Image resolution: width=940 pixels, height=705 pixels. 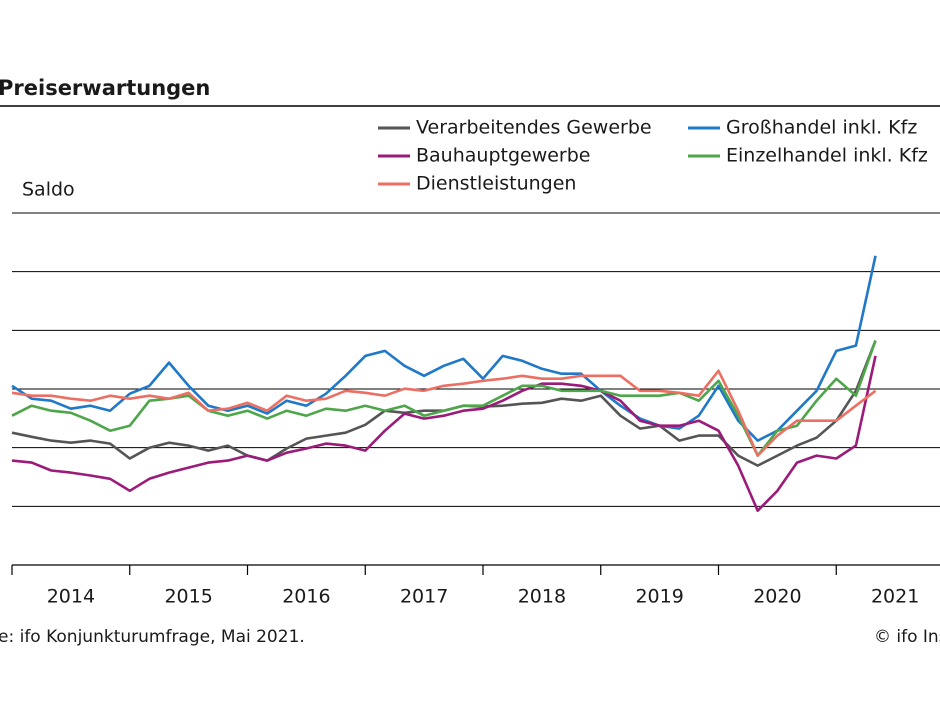 I want to click on legend-label: Bauhauptgewerbe, so click(x=503, y=156).